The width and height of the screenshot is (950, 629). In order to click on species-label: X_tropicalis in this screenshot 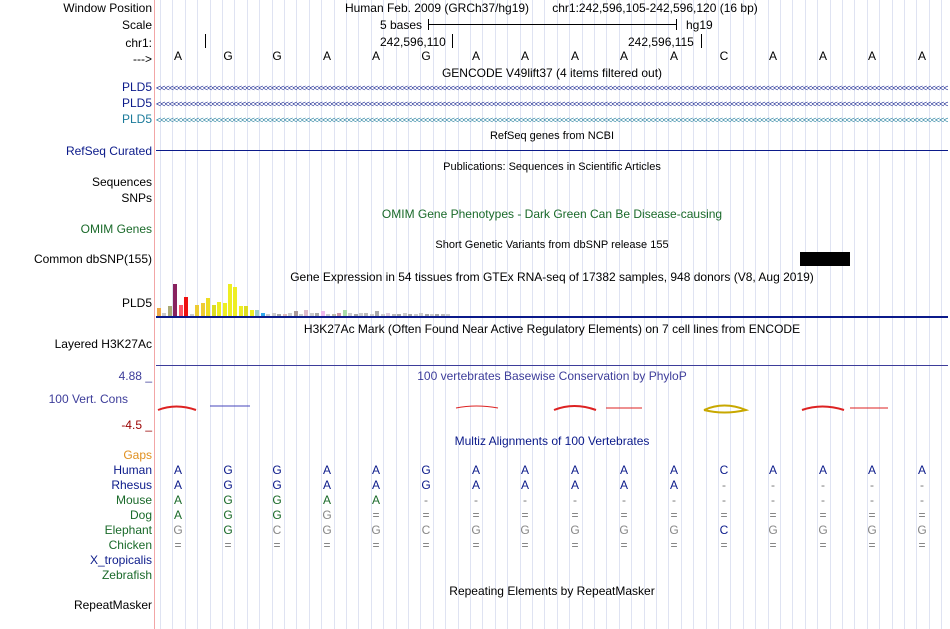, I will do `click(120, 560)`.